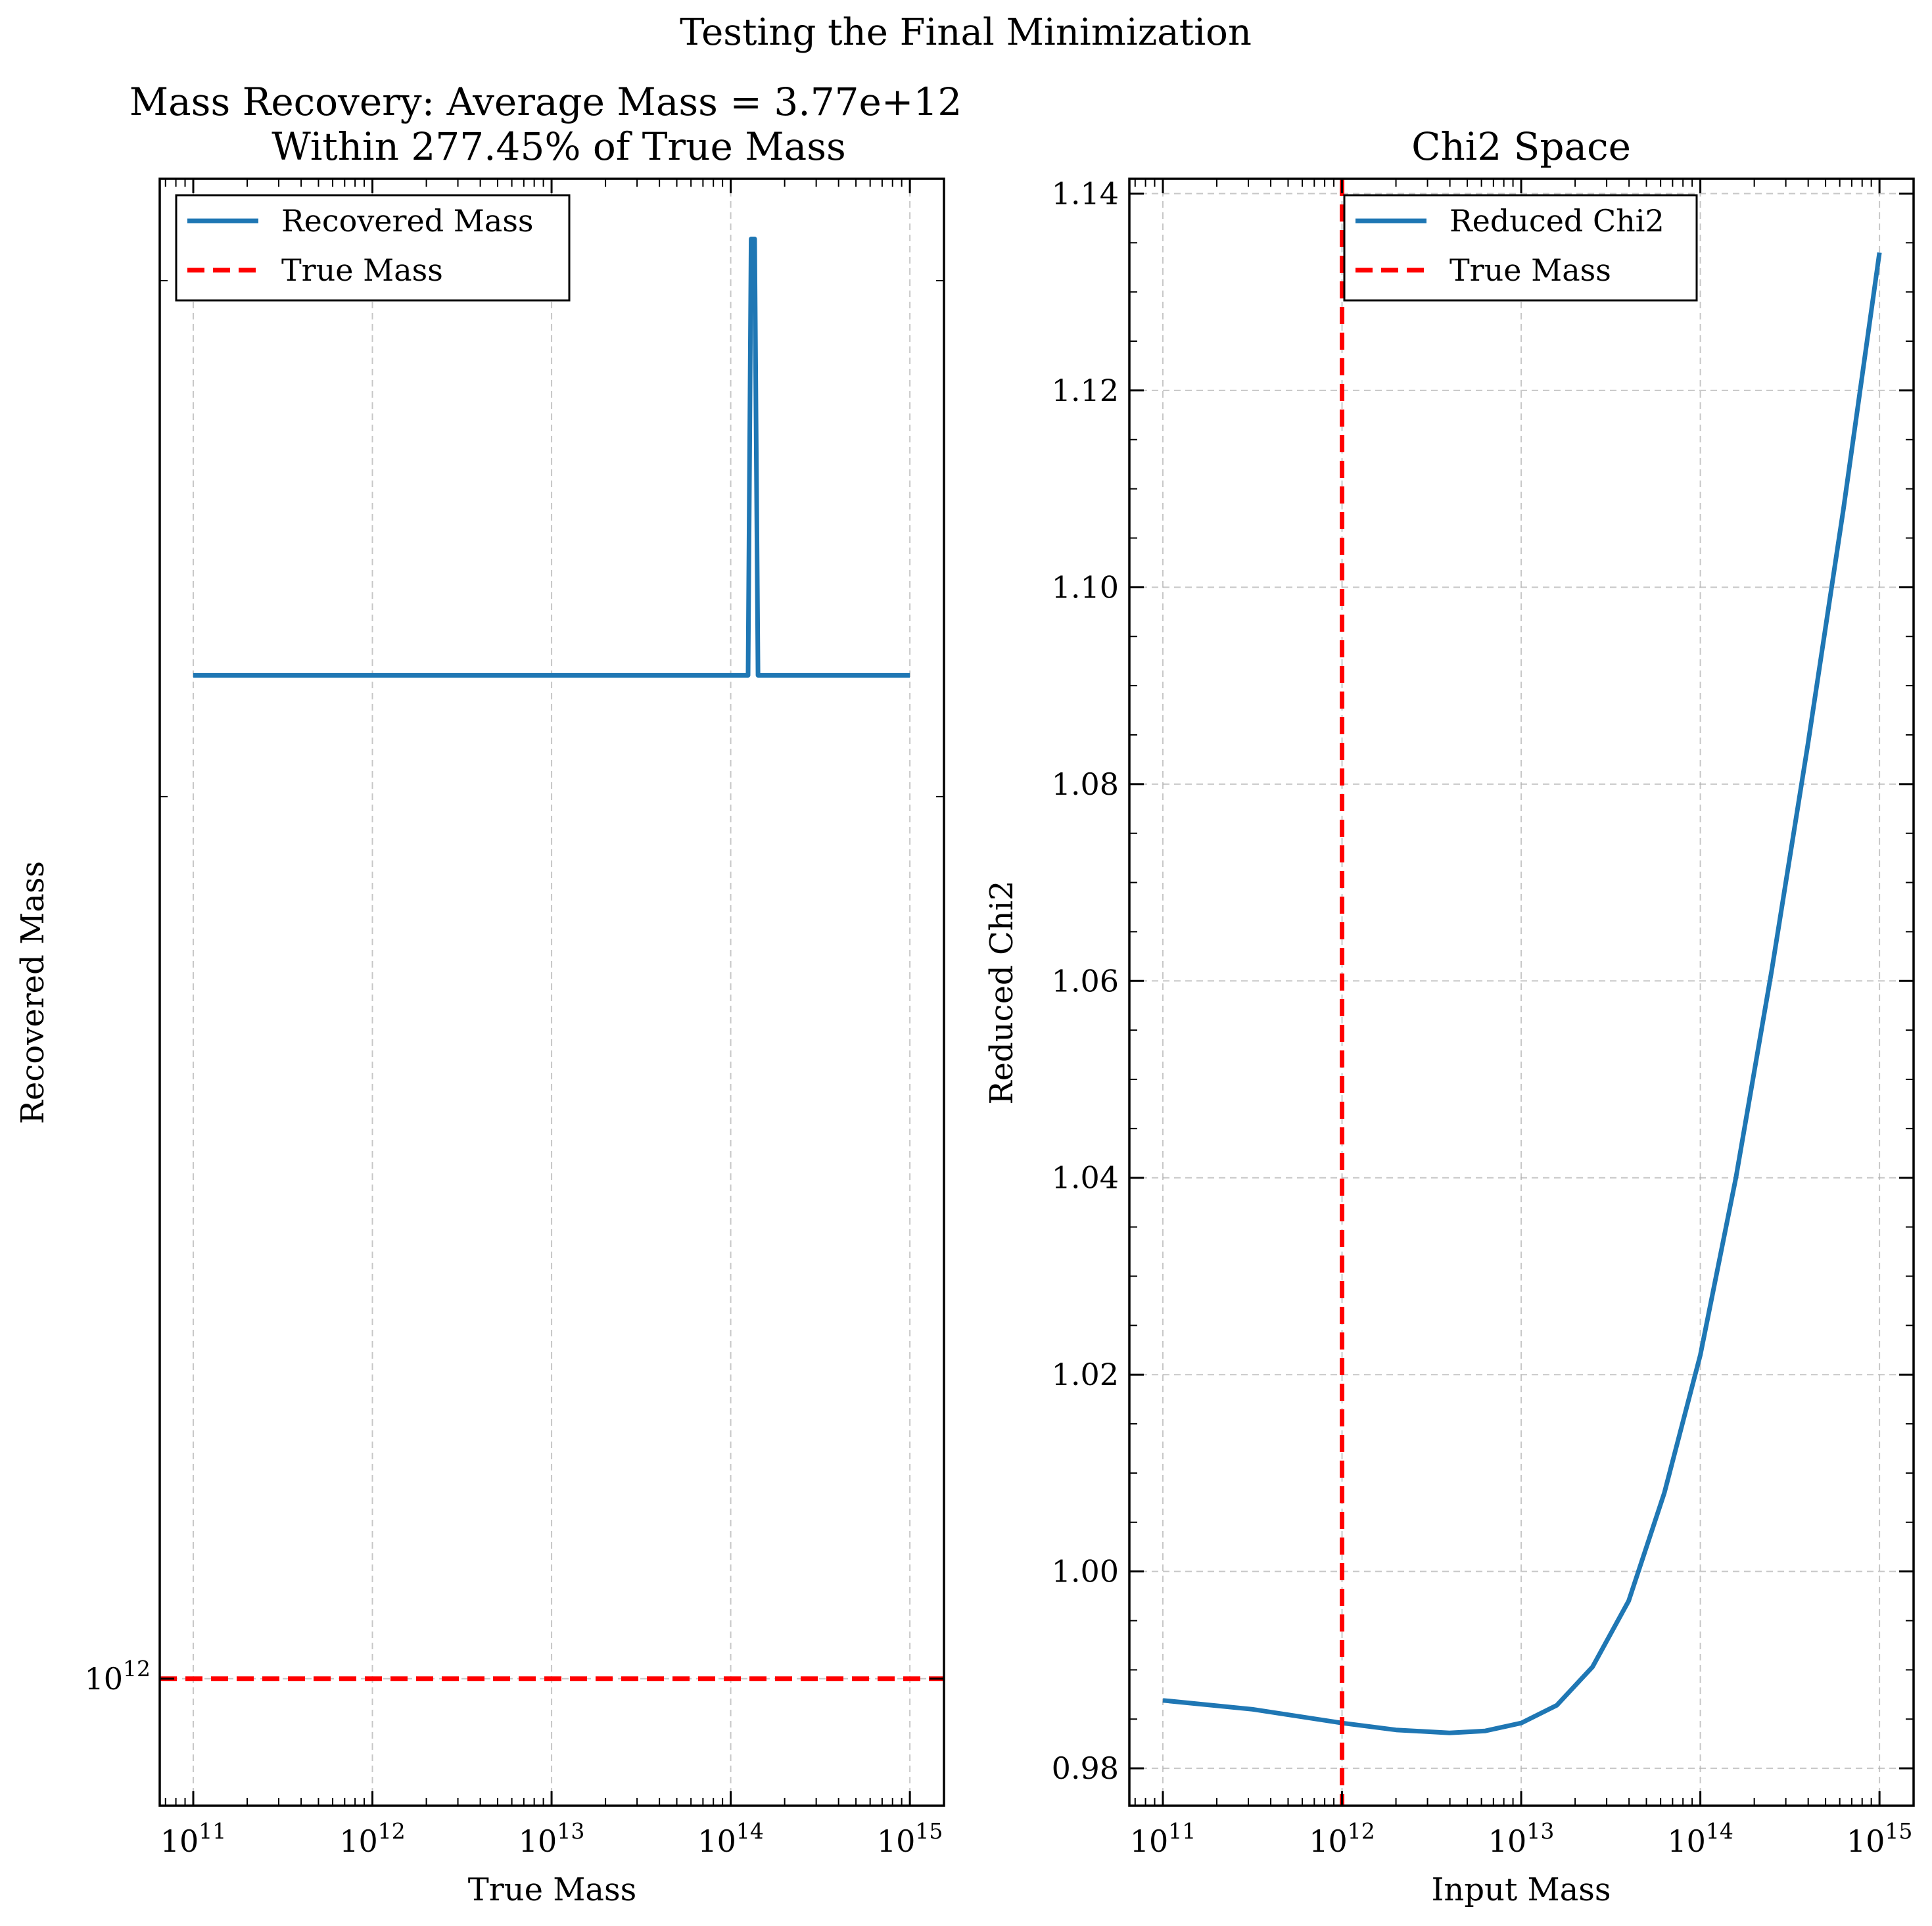 This screenshot has width=1932, height=1926. I want to click on right-legend: Reduced Chi2 True Mass, so click(1521, 248).